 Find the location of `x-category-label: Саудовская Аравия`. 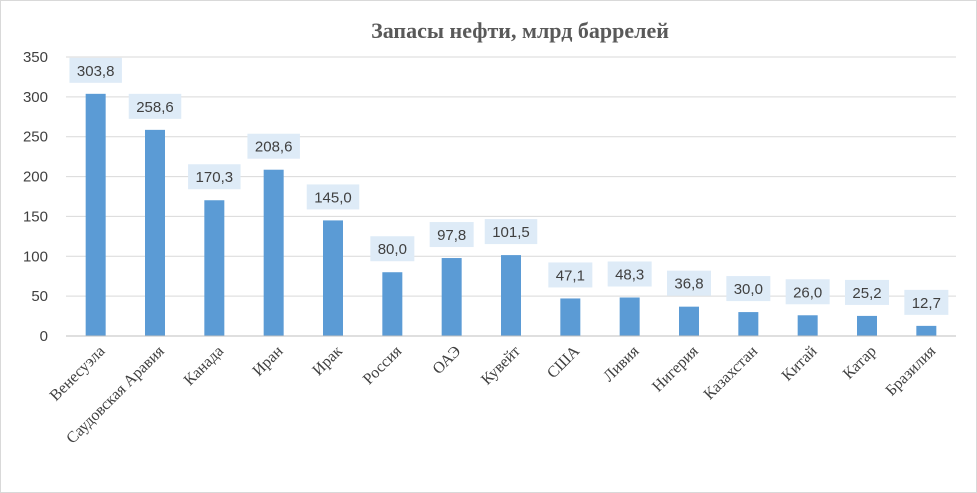

x-category-label: Саудовская Аравия is located at coordinates (115, 394).